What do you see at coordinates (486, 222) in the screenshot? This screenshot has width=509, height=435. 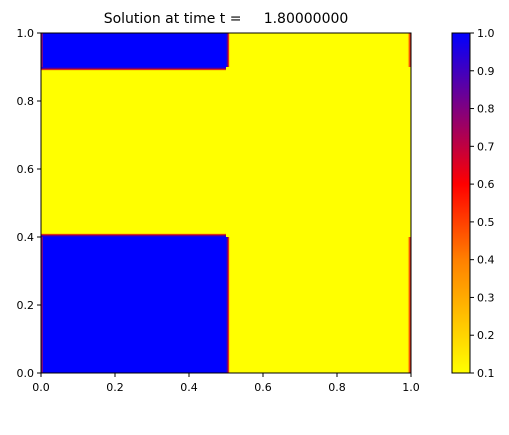 I see `colorbar-tick-label: 0.5` at bounding box center [486, 222].